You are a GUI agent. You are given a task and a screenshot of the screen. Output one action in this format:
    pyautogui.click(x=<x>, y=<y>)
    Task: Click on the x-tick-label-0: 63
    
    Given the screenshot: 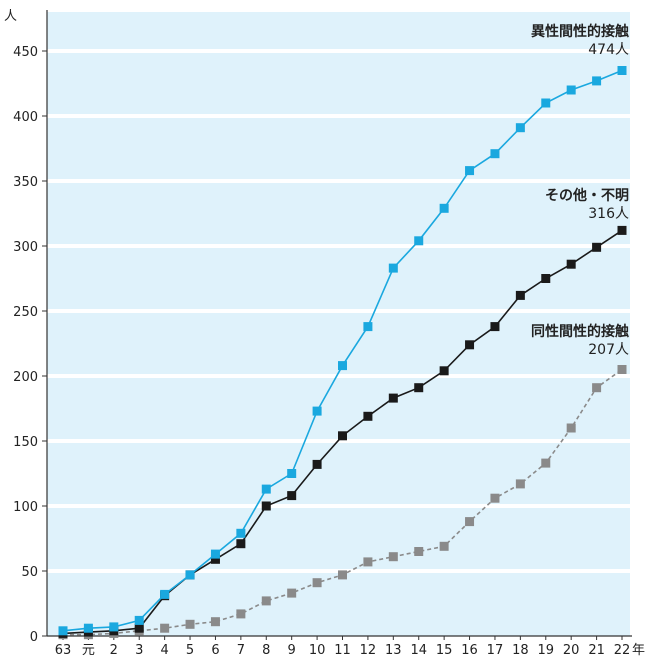 What is the action you would take?
    pyautogui.click(x=63, y=650)
    